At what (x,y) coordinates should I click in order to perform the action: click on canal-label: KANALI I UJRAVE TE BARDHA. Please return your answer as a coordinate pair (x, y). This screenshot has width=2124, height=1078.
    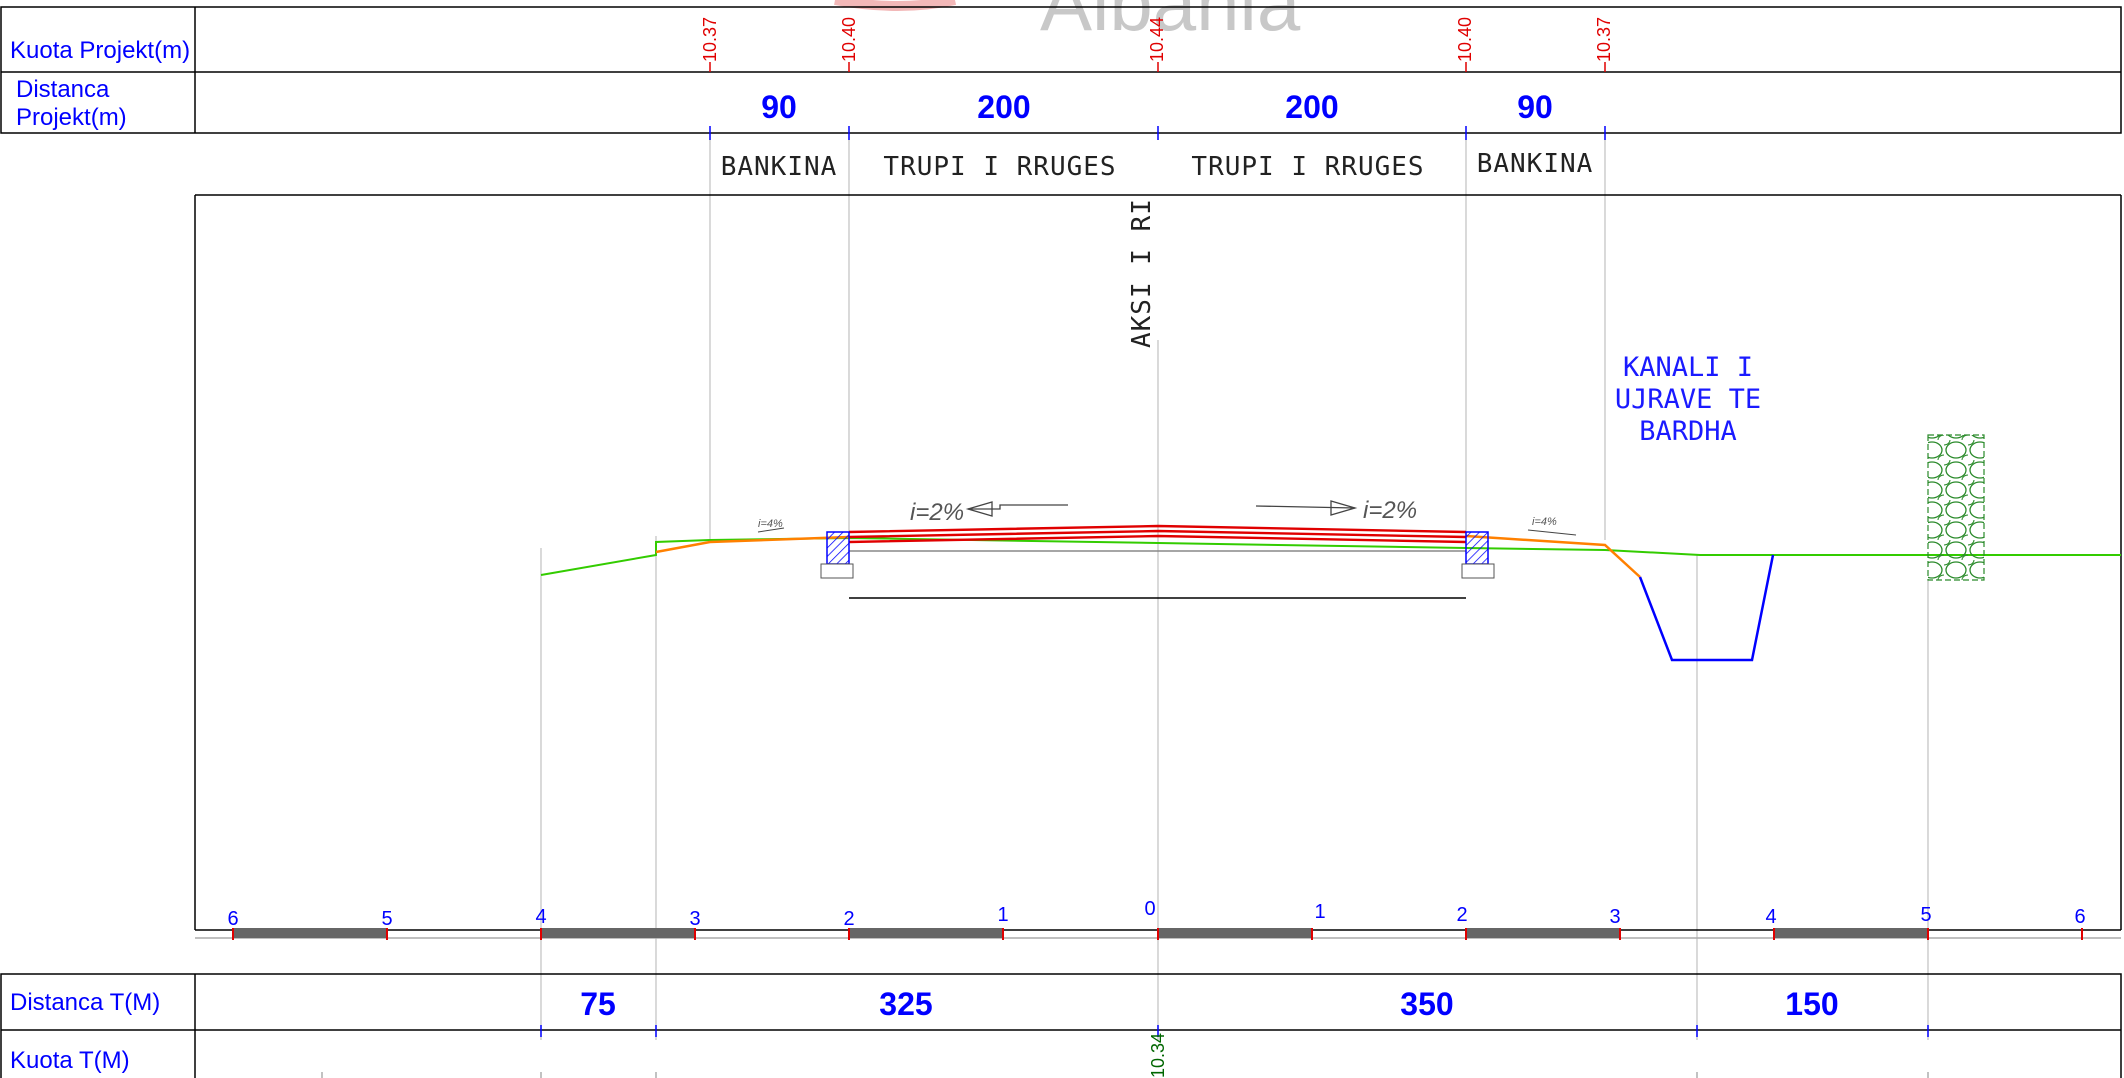
    Looking at the image, I should click on (1688, 399).